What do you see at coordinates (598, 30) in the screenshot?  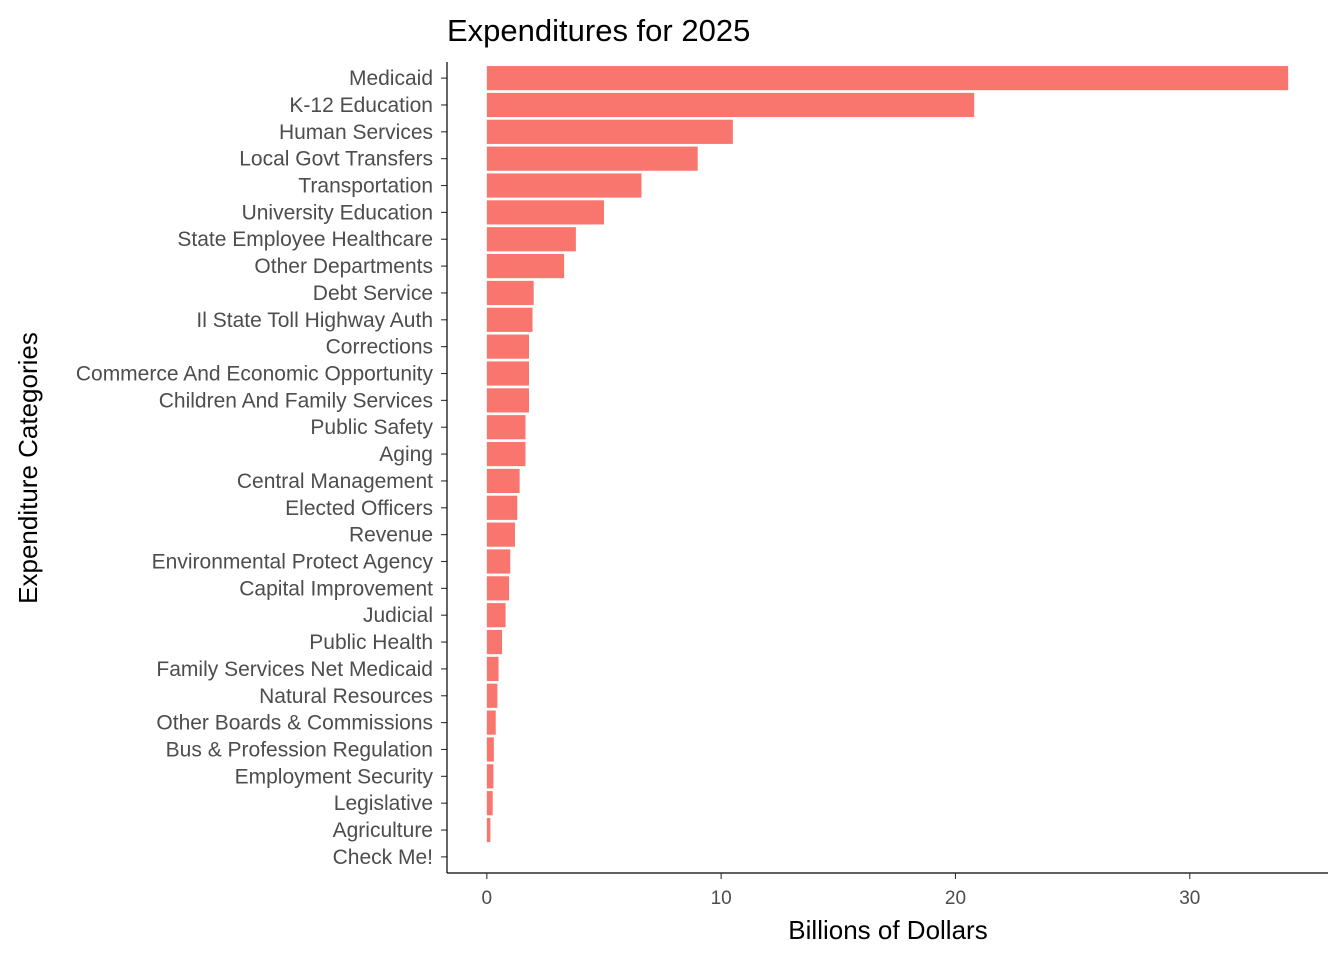 I see `chart-title: Expenditures for 2025` at bounding box center [598, 30].